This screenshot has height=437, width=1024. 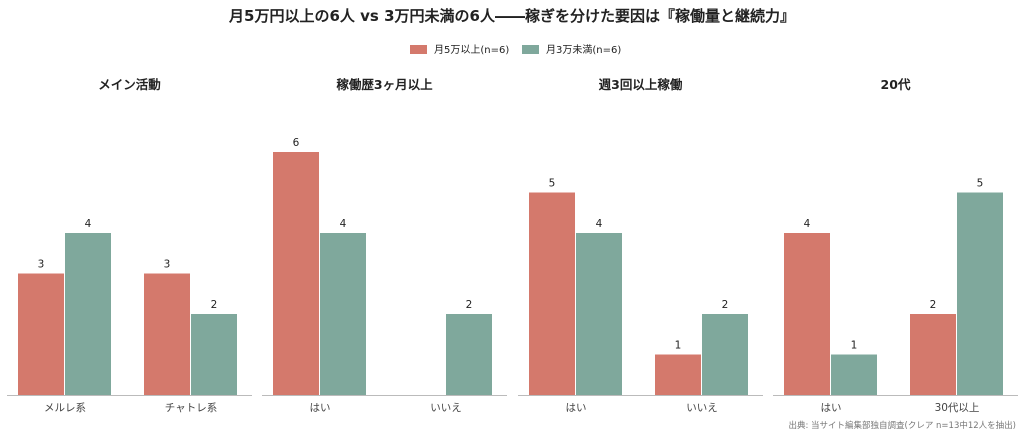 What do you see at coordinates (384, 84) in the screenshot?
I see `panel-title: 稼働歴3ヶ月以上` at bounding box center [384, 84].